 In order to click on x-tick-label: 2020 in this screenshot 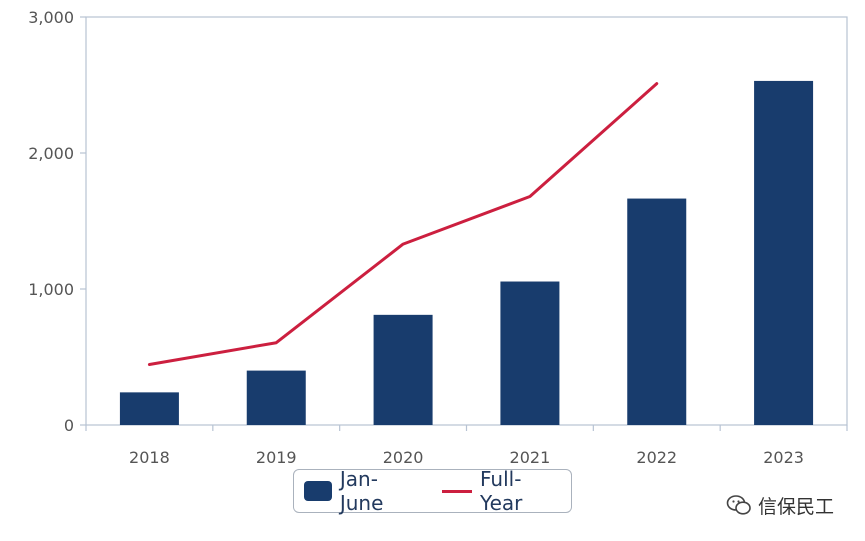, I will do `click(403, 457)`.